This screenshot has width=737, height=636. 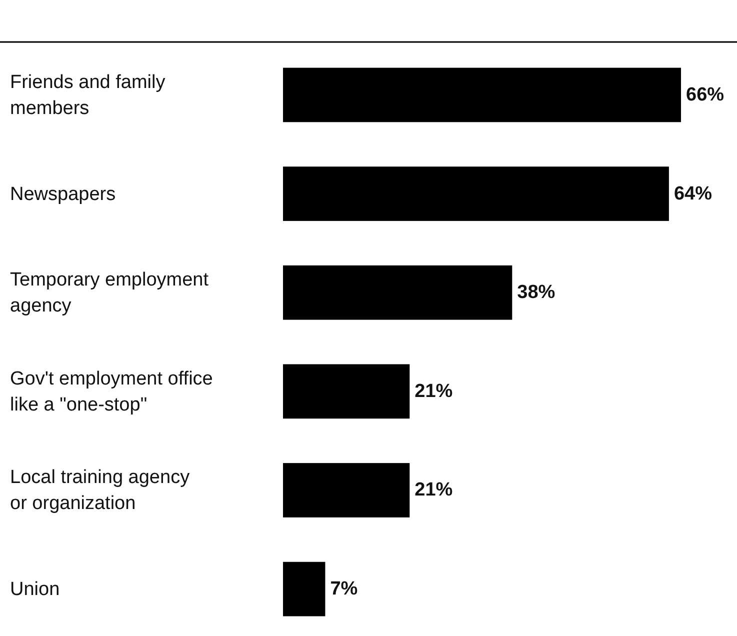 What do you see at coordinates (88, 94) in the screenshot?
I see `y-tick-label: Friends and family members` at bounding box center [88, 94].